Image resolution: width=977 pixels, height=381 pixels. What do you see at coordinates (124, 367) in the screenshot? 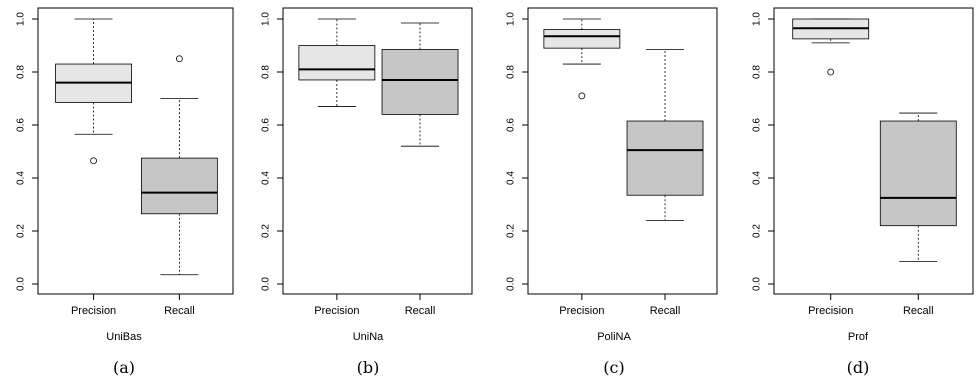
I see `panel-caption: (a)` at bounding box center [124, 367].